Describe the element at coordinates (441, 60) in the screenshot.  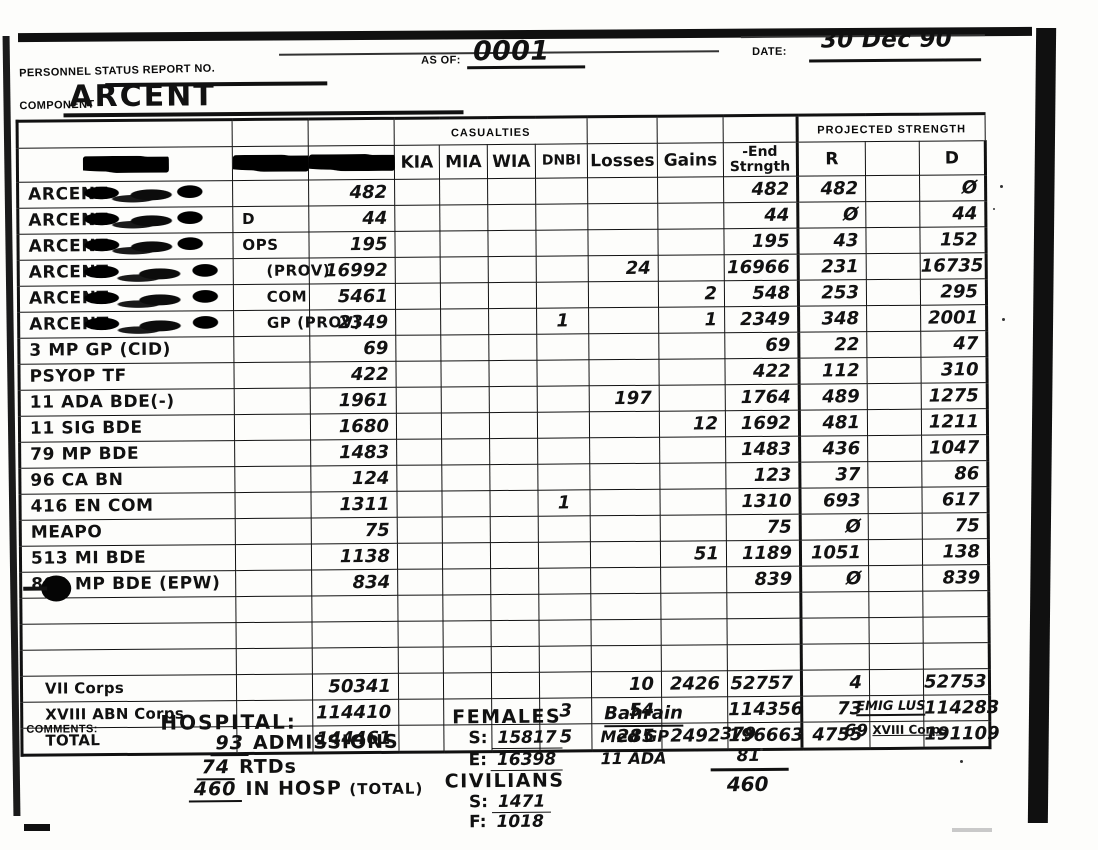
I see `as-of-label: AS OF:` at that location.